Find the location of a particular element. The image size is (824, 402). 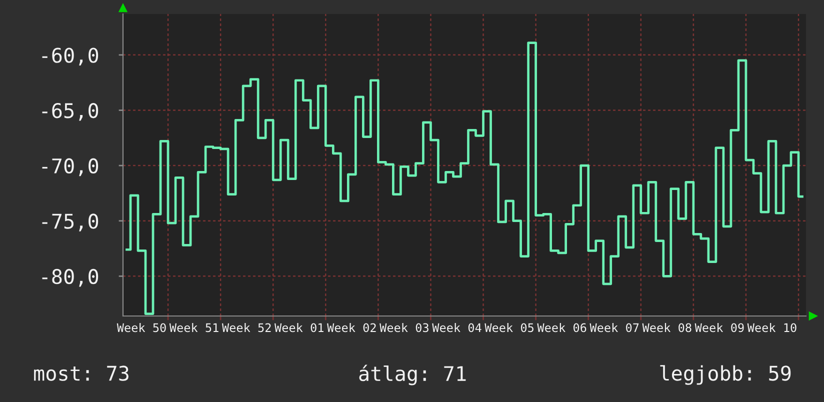

x-tick-label: Week 04 is located at coordinates (457, 327).